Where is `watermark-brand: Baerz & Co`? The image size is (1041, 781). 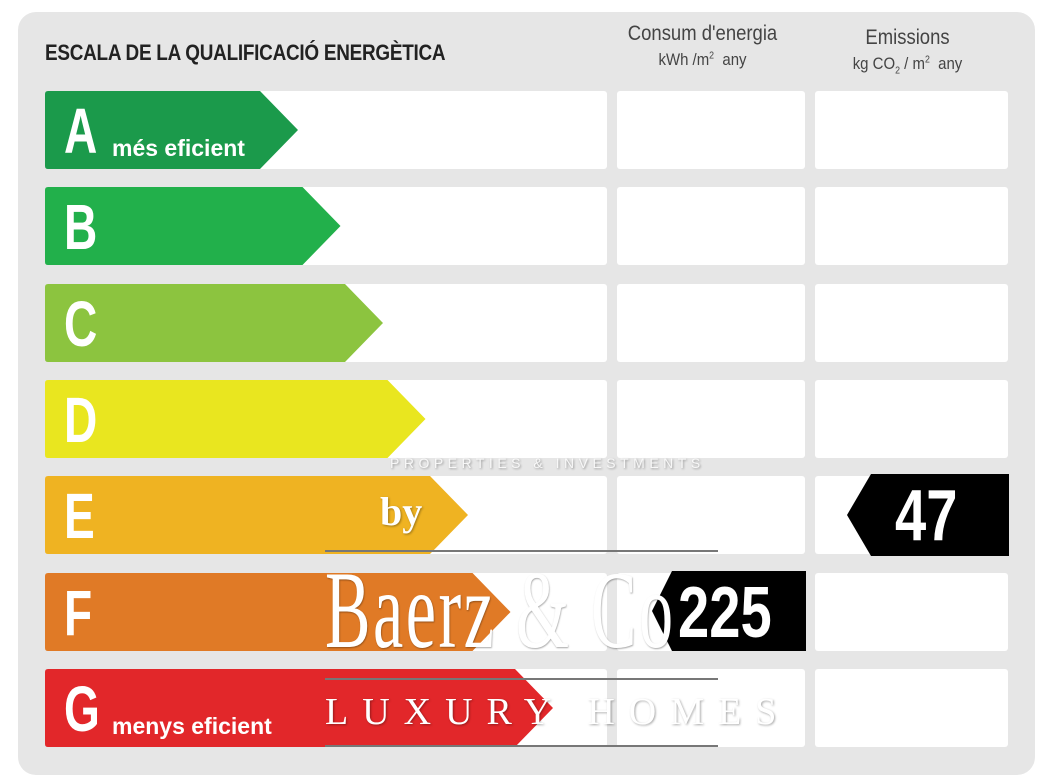 watermark-brand: Baerz & Co is located at coordinates (500, 610).